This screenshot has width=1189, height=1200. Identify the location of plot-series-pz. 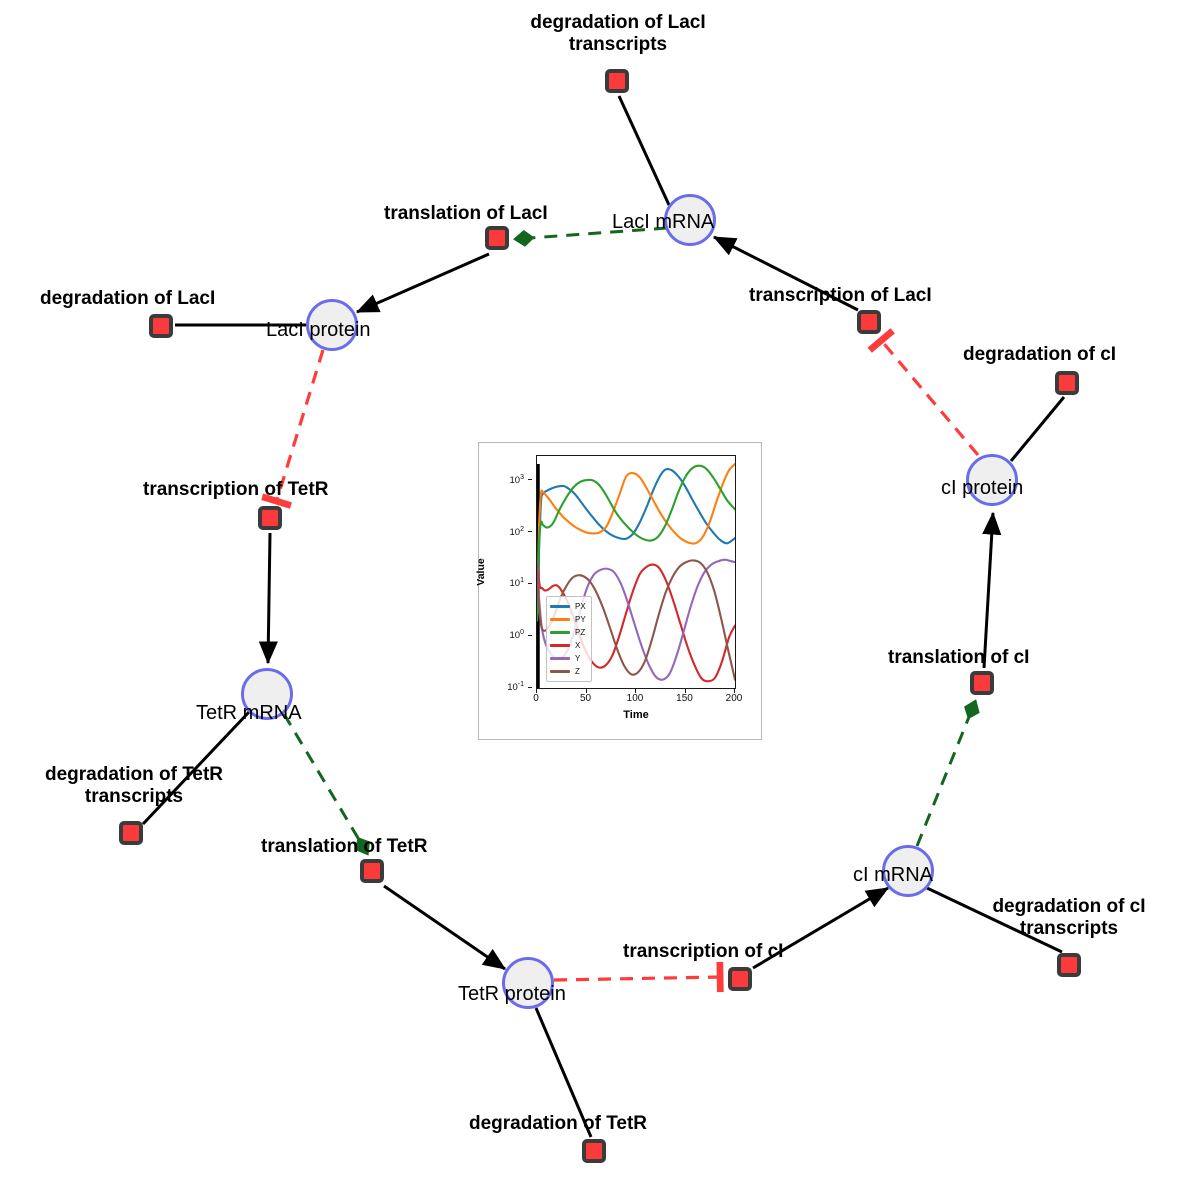
(636, 543).